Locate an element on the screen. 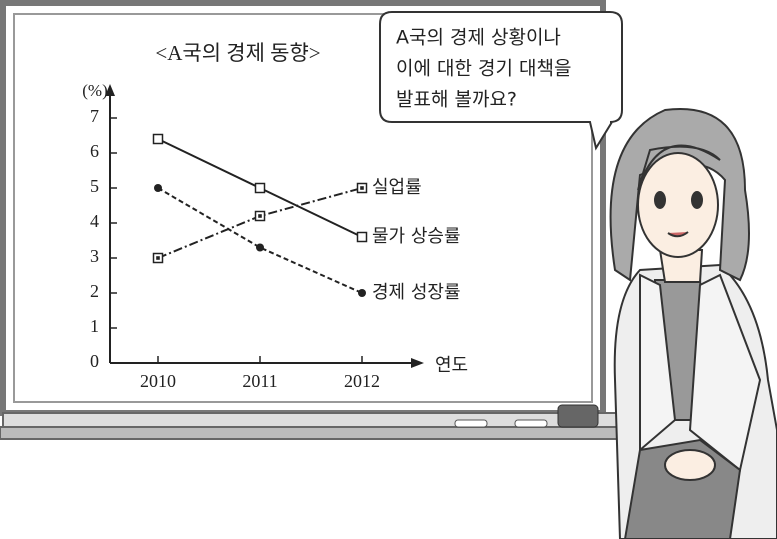  x-tick-label: 2011 is located at coordinates (259, 381).